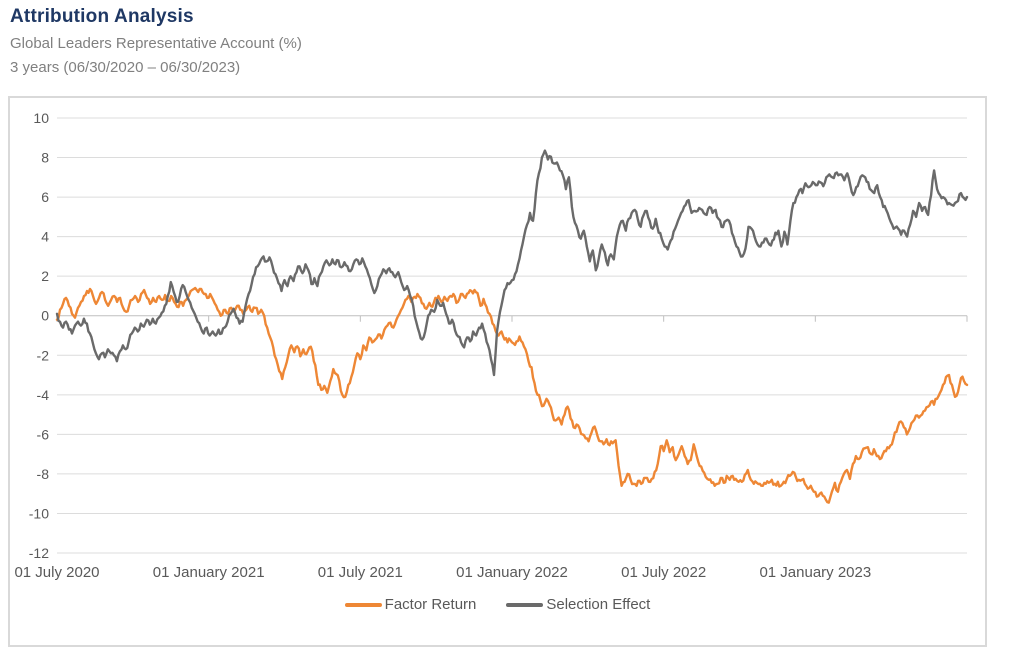 Image resolution: width=1026 pixels, height=655 pixels. Describe the element at coordinates (45, 237) in the screenshot. I see `y-axis-tick-label: 4` at that location.